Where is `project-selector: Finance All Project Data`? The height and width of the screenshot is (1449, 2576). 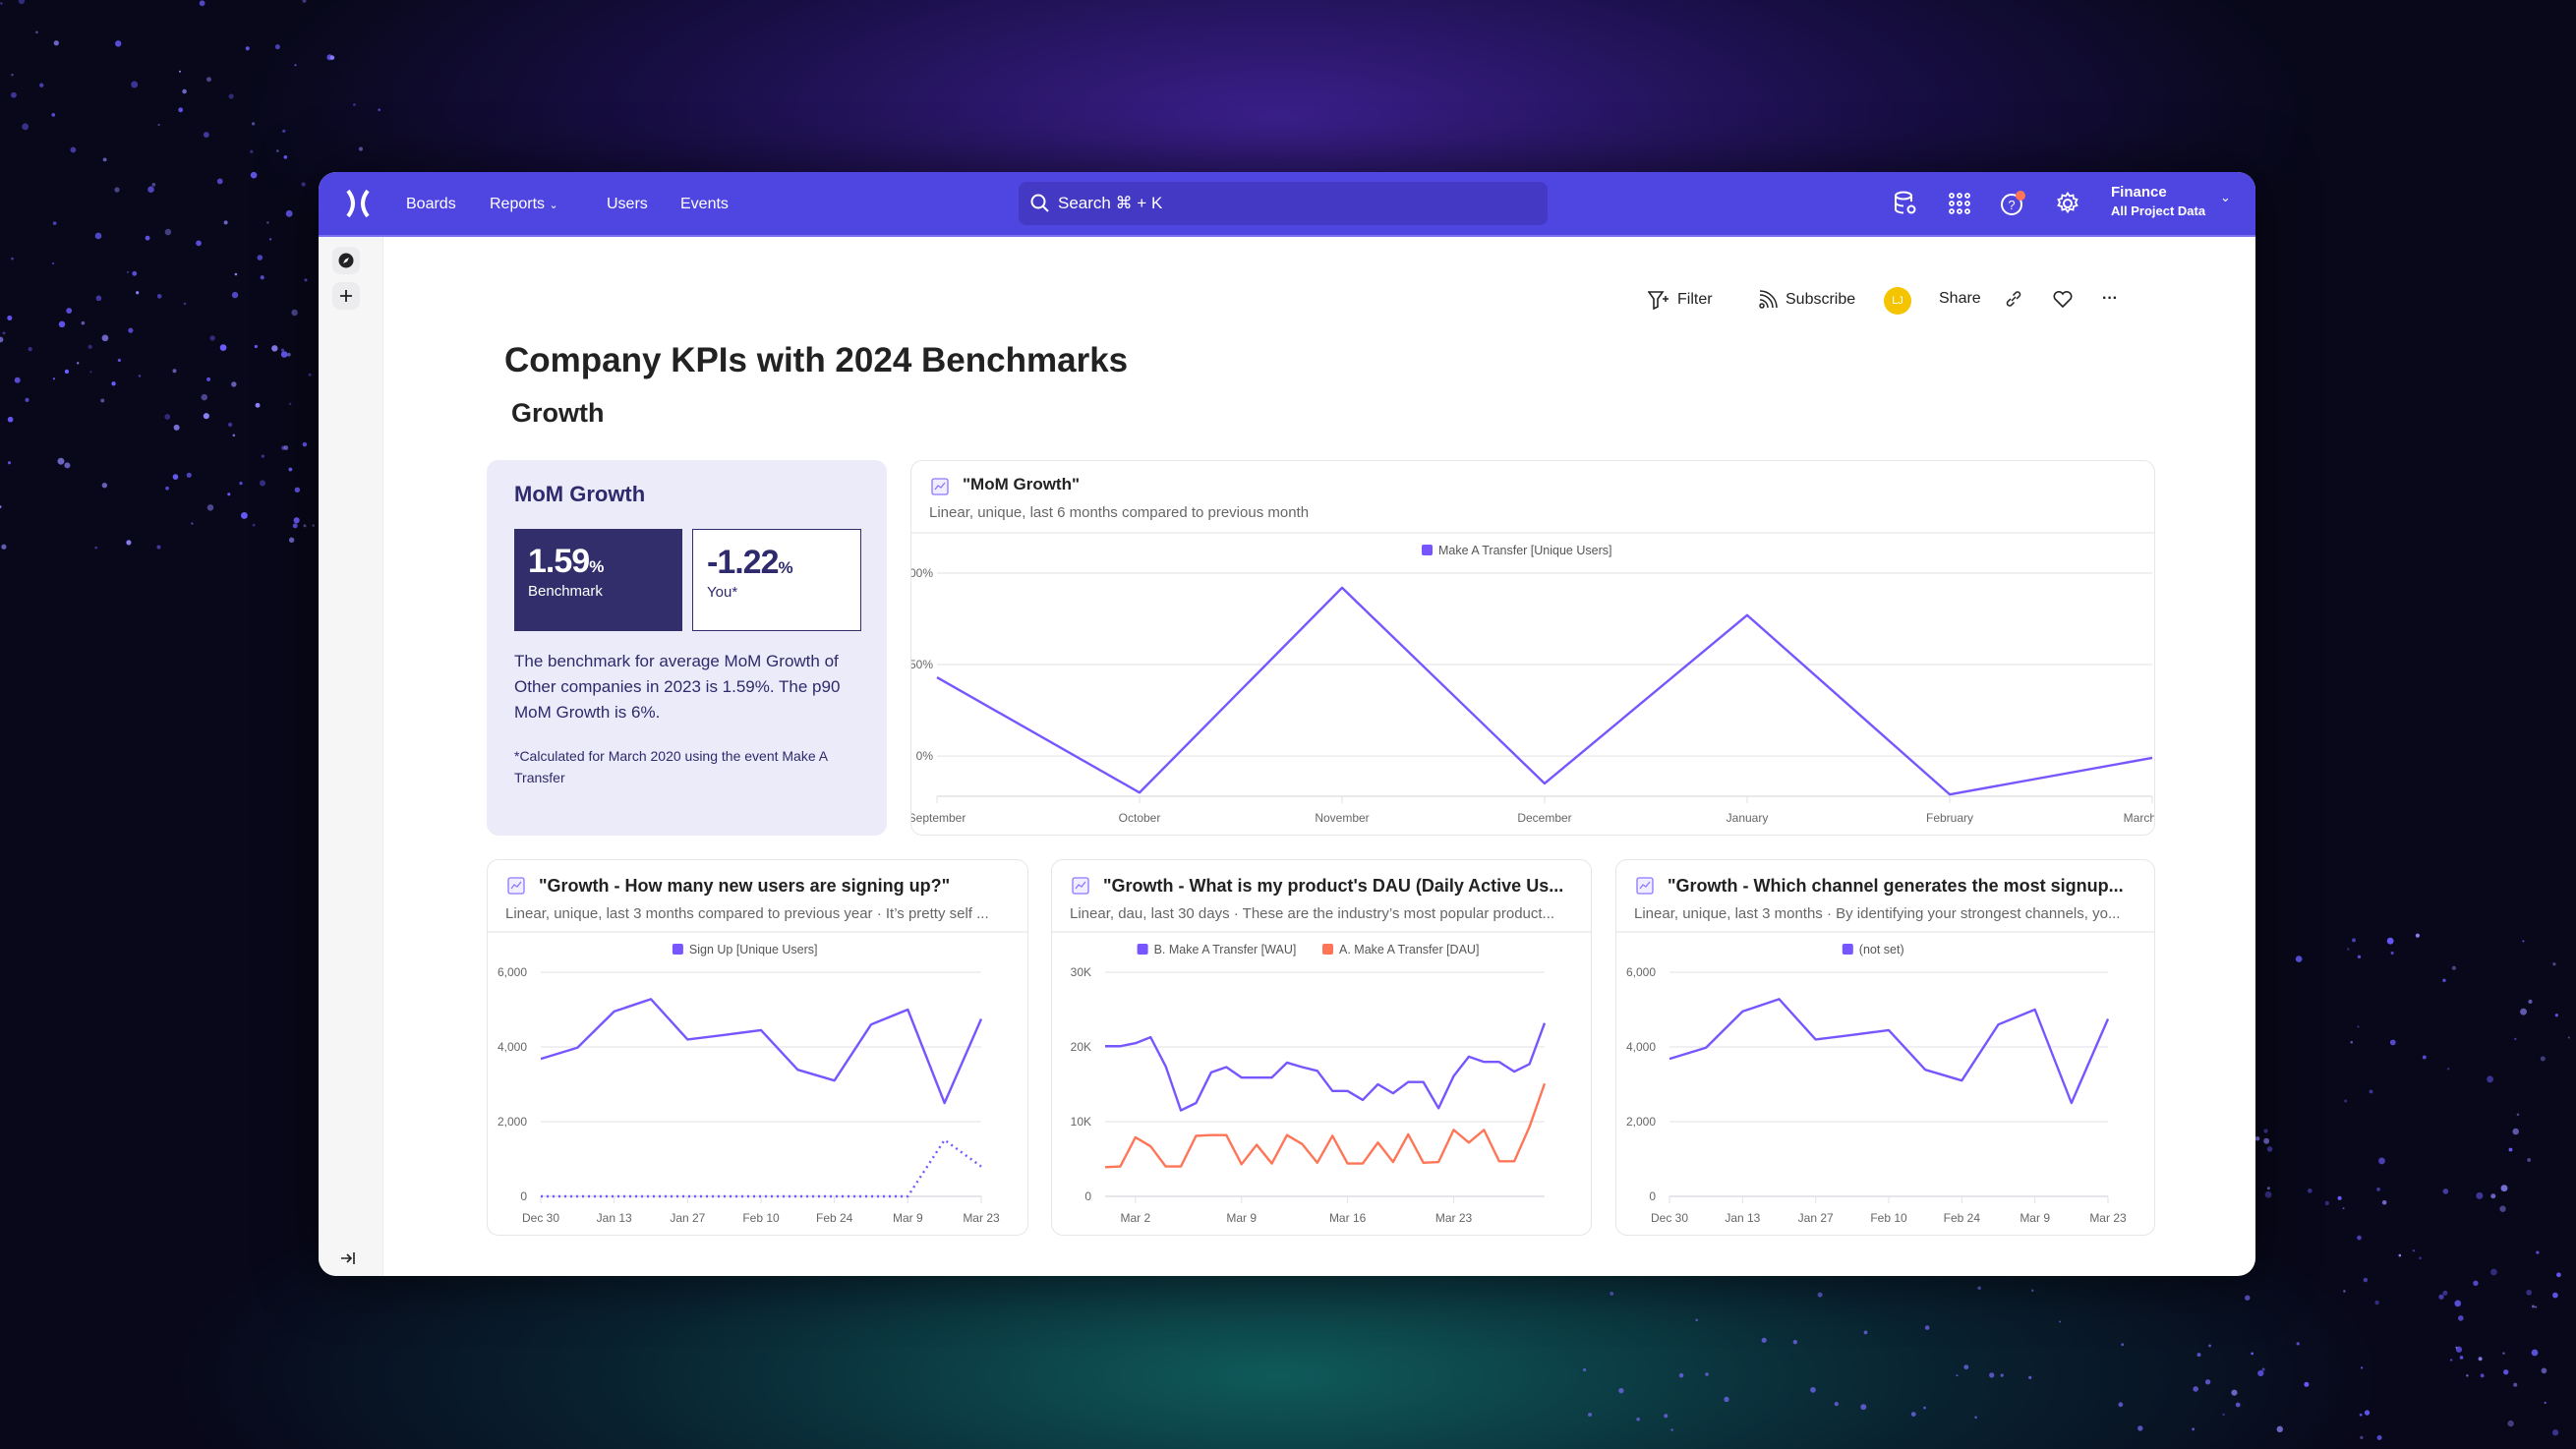
project-selector: Finance All Project Data is located at coordinates (2158, 201).